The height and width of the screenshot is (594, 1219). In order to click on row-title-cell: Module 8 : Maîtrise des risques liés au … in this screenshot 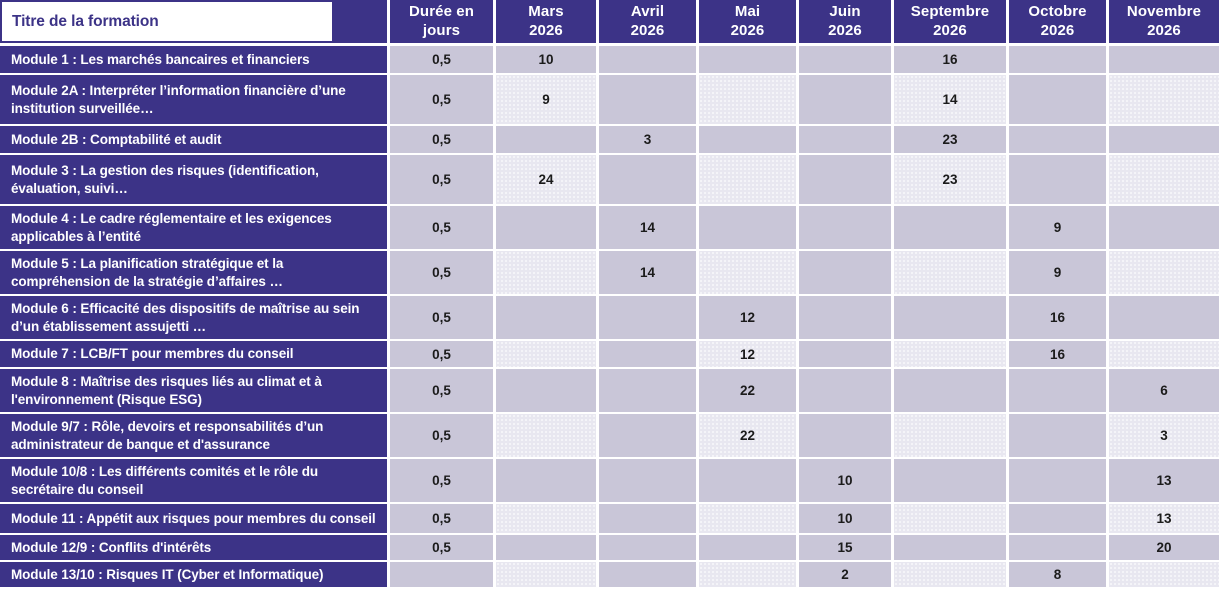, I will do `click(195, 391)`.